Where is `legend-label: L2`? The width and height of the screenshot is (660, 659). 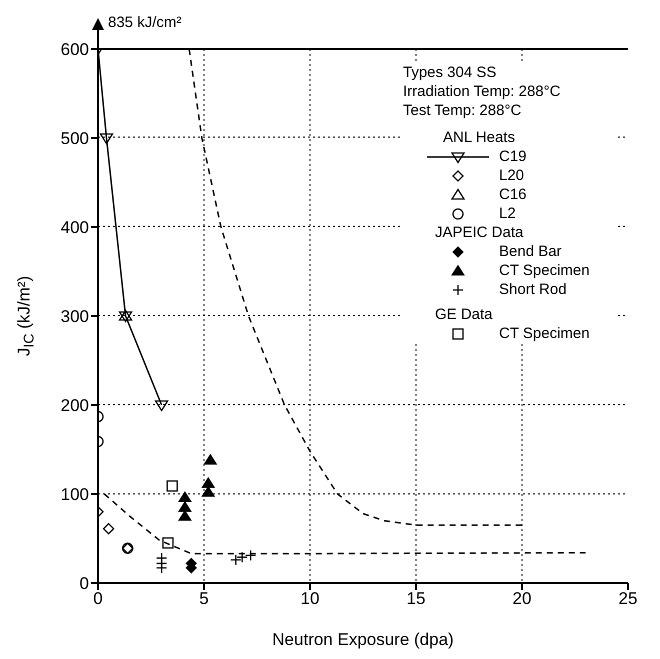
legend-label: L2 is located at coordinates (507, 213).